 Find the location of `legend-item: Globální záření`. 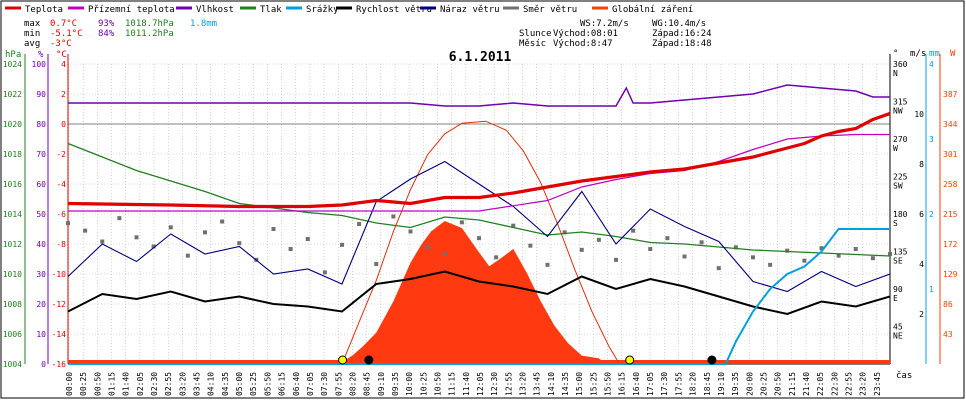

legend-item: Globální záření is located at coordinates (642, 10).